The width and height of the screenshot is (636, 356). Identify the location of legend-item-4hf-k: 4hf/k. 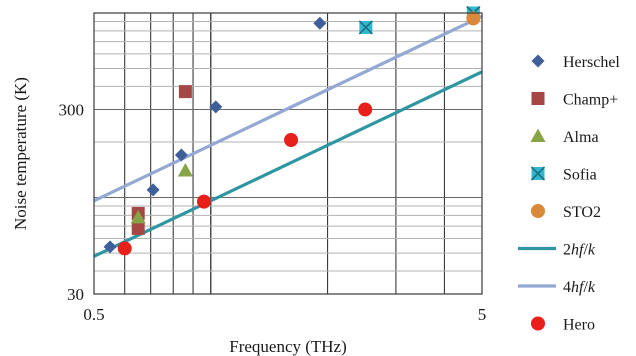
(557, 287).